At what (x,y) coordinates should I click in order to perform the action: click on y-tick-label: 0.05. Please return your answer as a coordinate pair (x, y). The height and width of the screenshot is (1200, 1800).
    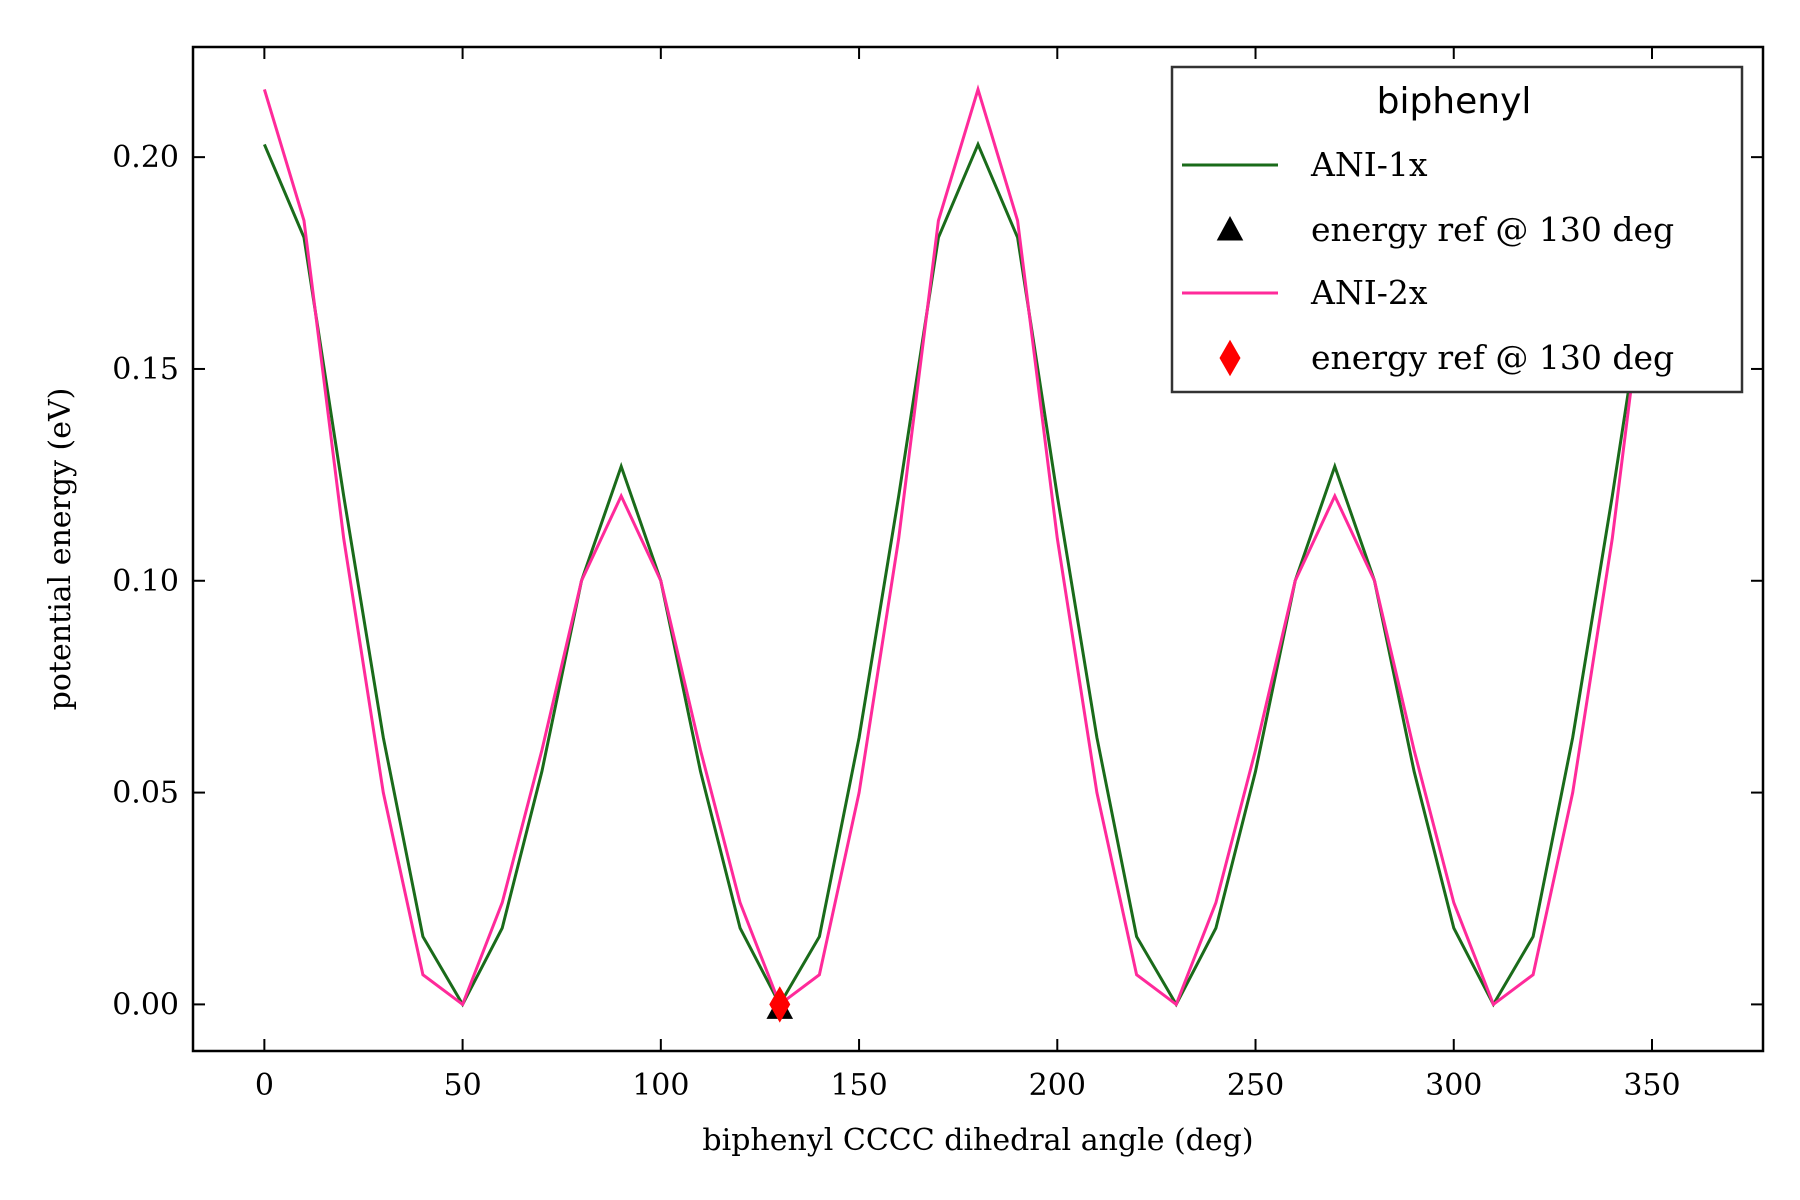
    Looking at the image, I should click on (145, 793).